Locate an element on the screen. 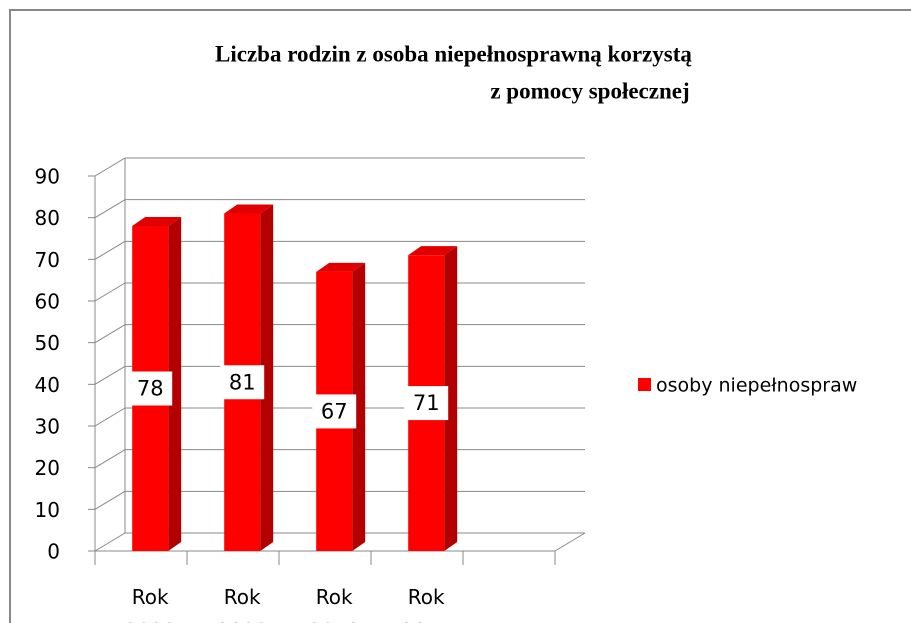  x-tick-label: Rok2008 is located at coordinates (150, 604).